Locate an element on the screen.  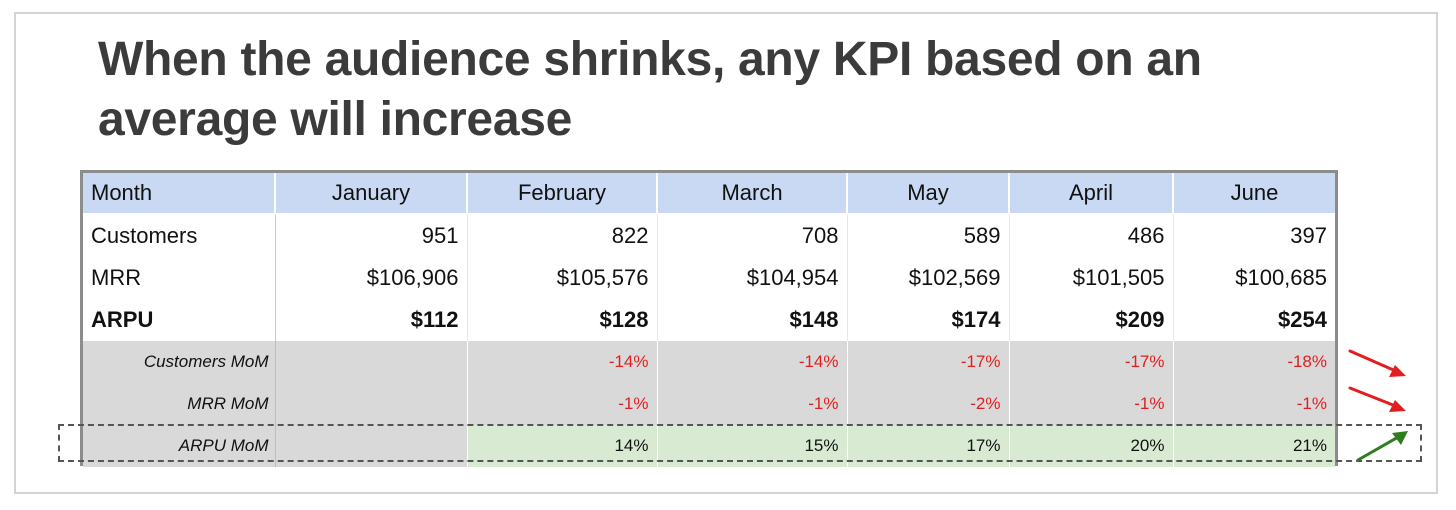
table-cell: -18% is located at coordinates (1254, 362).